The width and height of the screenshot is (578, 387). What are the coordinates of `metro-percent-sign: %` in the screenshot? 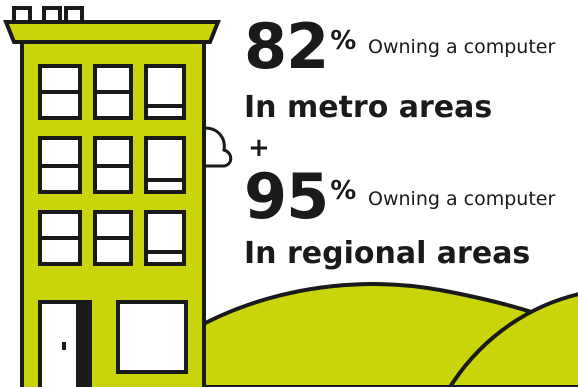 It's located at (343, 41).